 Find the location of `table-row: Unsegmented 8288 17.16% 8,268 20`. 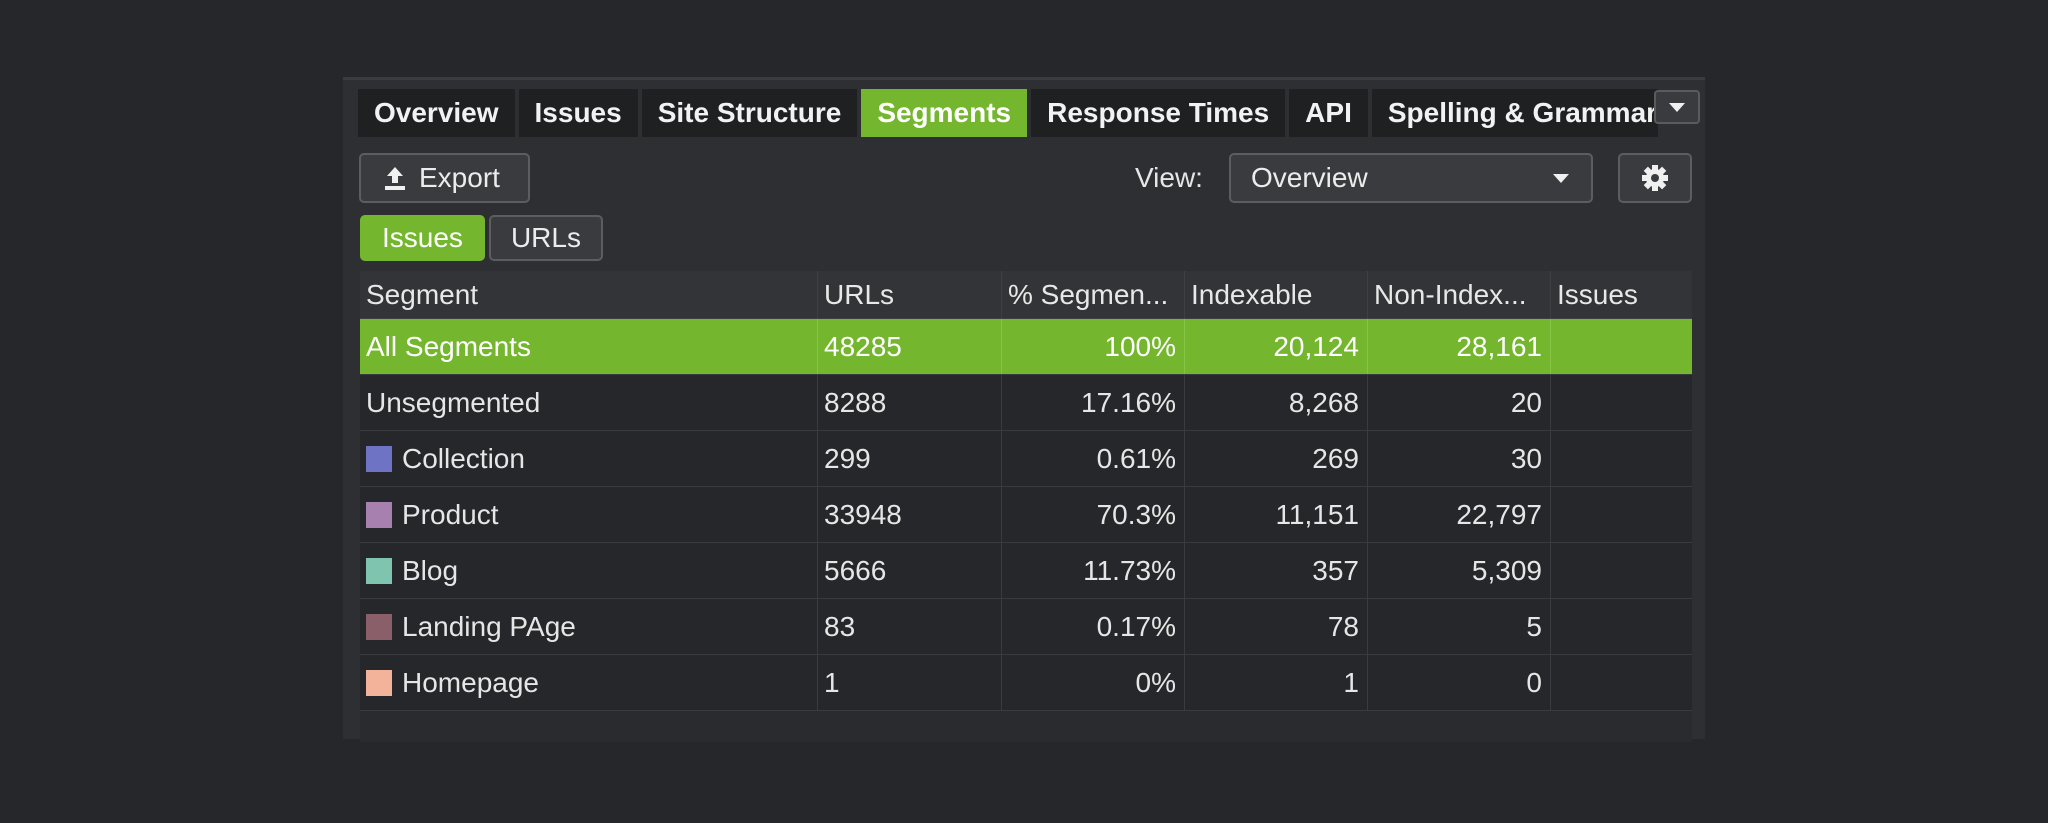

table-row: Unsegmented 8288 17.16% 8,268 20 is located at coordinates (1026, 403).